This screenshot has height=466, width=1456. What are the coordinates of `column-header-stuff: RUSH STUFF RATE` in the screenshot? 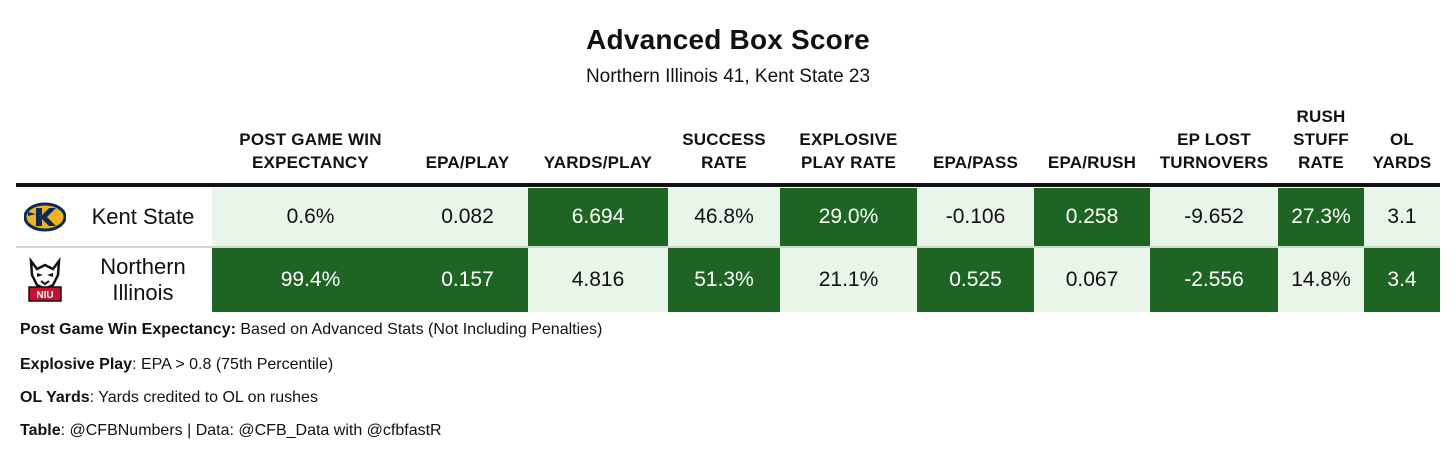 It's located at (1321, 140).